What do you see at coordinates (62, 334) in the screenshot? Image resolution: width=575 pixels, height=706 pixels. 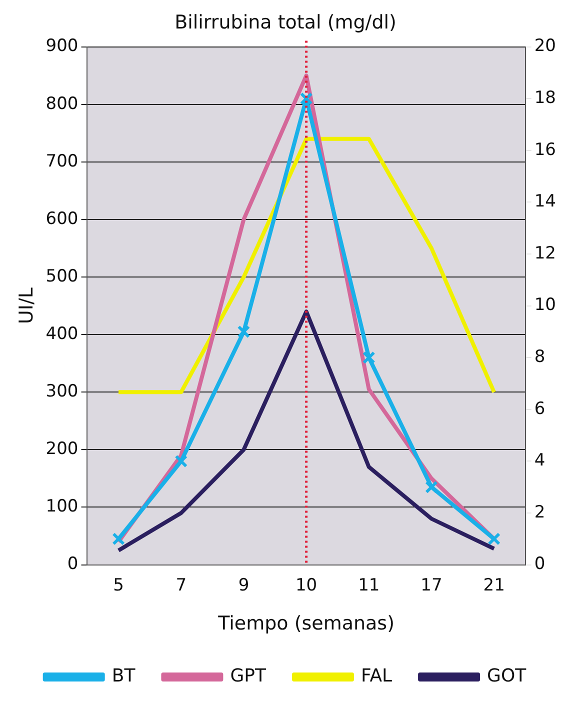 I see `y-tick-label: 400` at bounding box center [62, 334].